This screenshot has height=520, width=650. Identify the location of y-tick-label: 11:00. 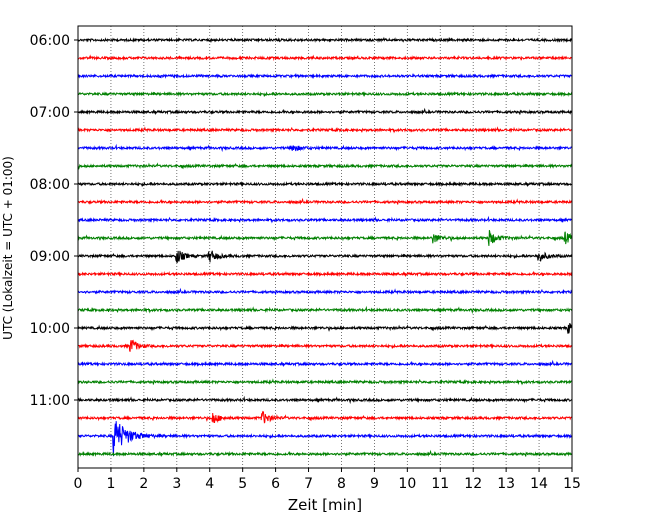
(50, 401).